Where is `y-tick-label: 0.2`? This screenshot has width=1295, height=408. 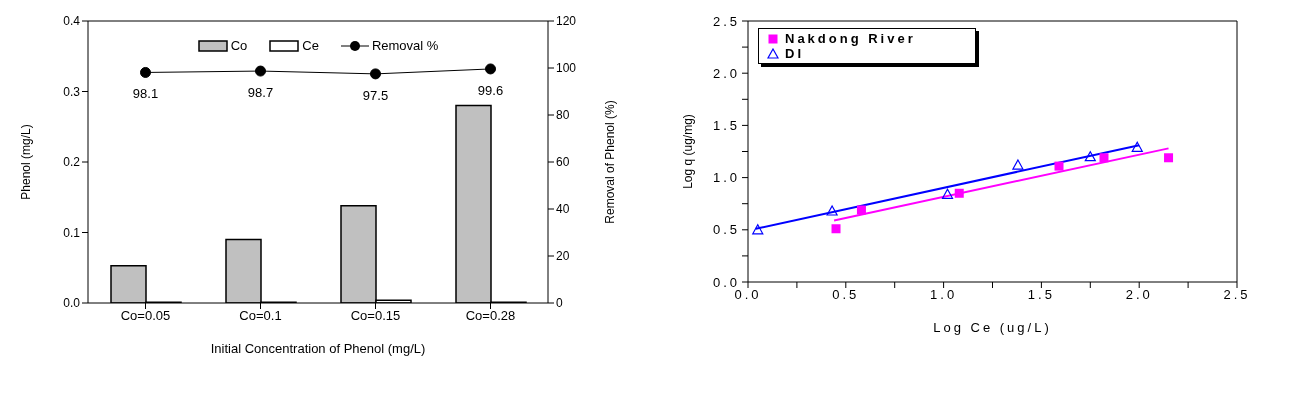
y-tick-label: 0.2 is located at coordinates (72, 162).